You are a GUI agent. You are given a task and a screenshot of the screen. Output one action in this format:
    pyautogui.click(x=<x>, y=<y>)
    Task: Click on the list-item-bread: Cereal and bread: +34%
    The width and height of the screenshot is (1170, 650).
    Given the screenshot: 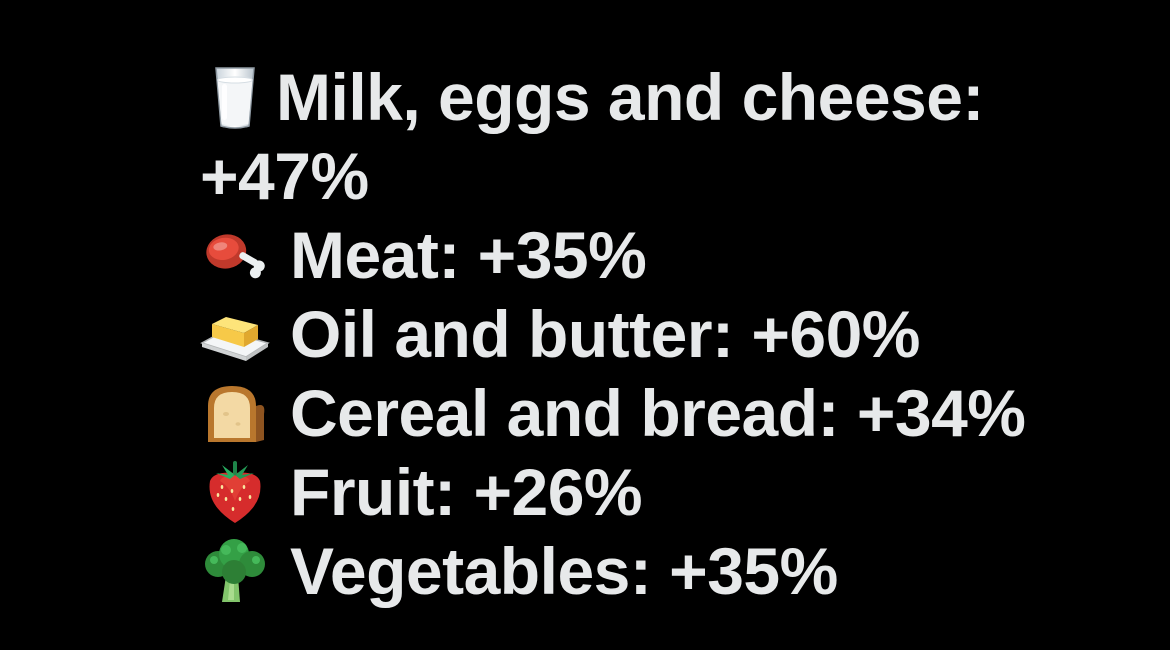 What is the action you would take?
    pyautogui.click(x=670, y=413)
    